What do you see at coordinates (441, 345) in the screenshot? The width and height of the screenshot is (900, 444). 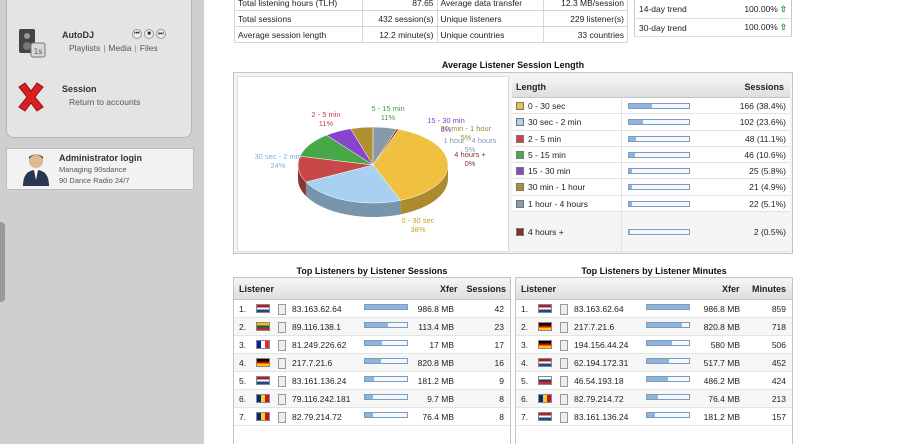 I see `xfer-value: 17 MB` at bounding box center [441, 345].